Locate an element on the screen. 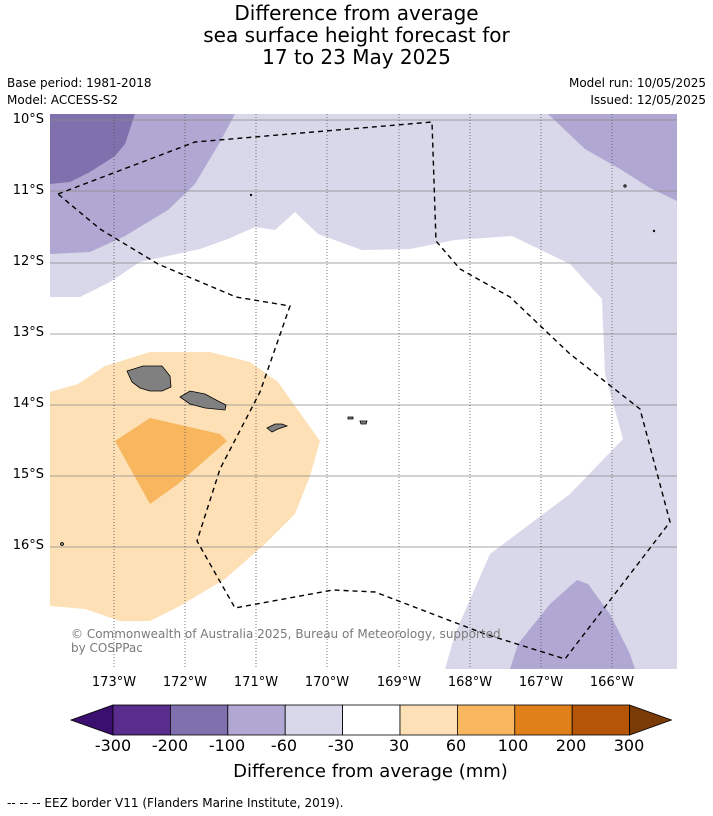 The image size is (713, 816). lat-label-14s: 14°S is located at coordinates (28, 403).